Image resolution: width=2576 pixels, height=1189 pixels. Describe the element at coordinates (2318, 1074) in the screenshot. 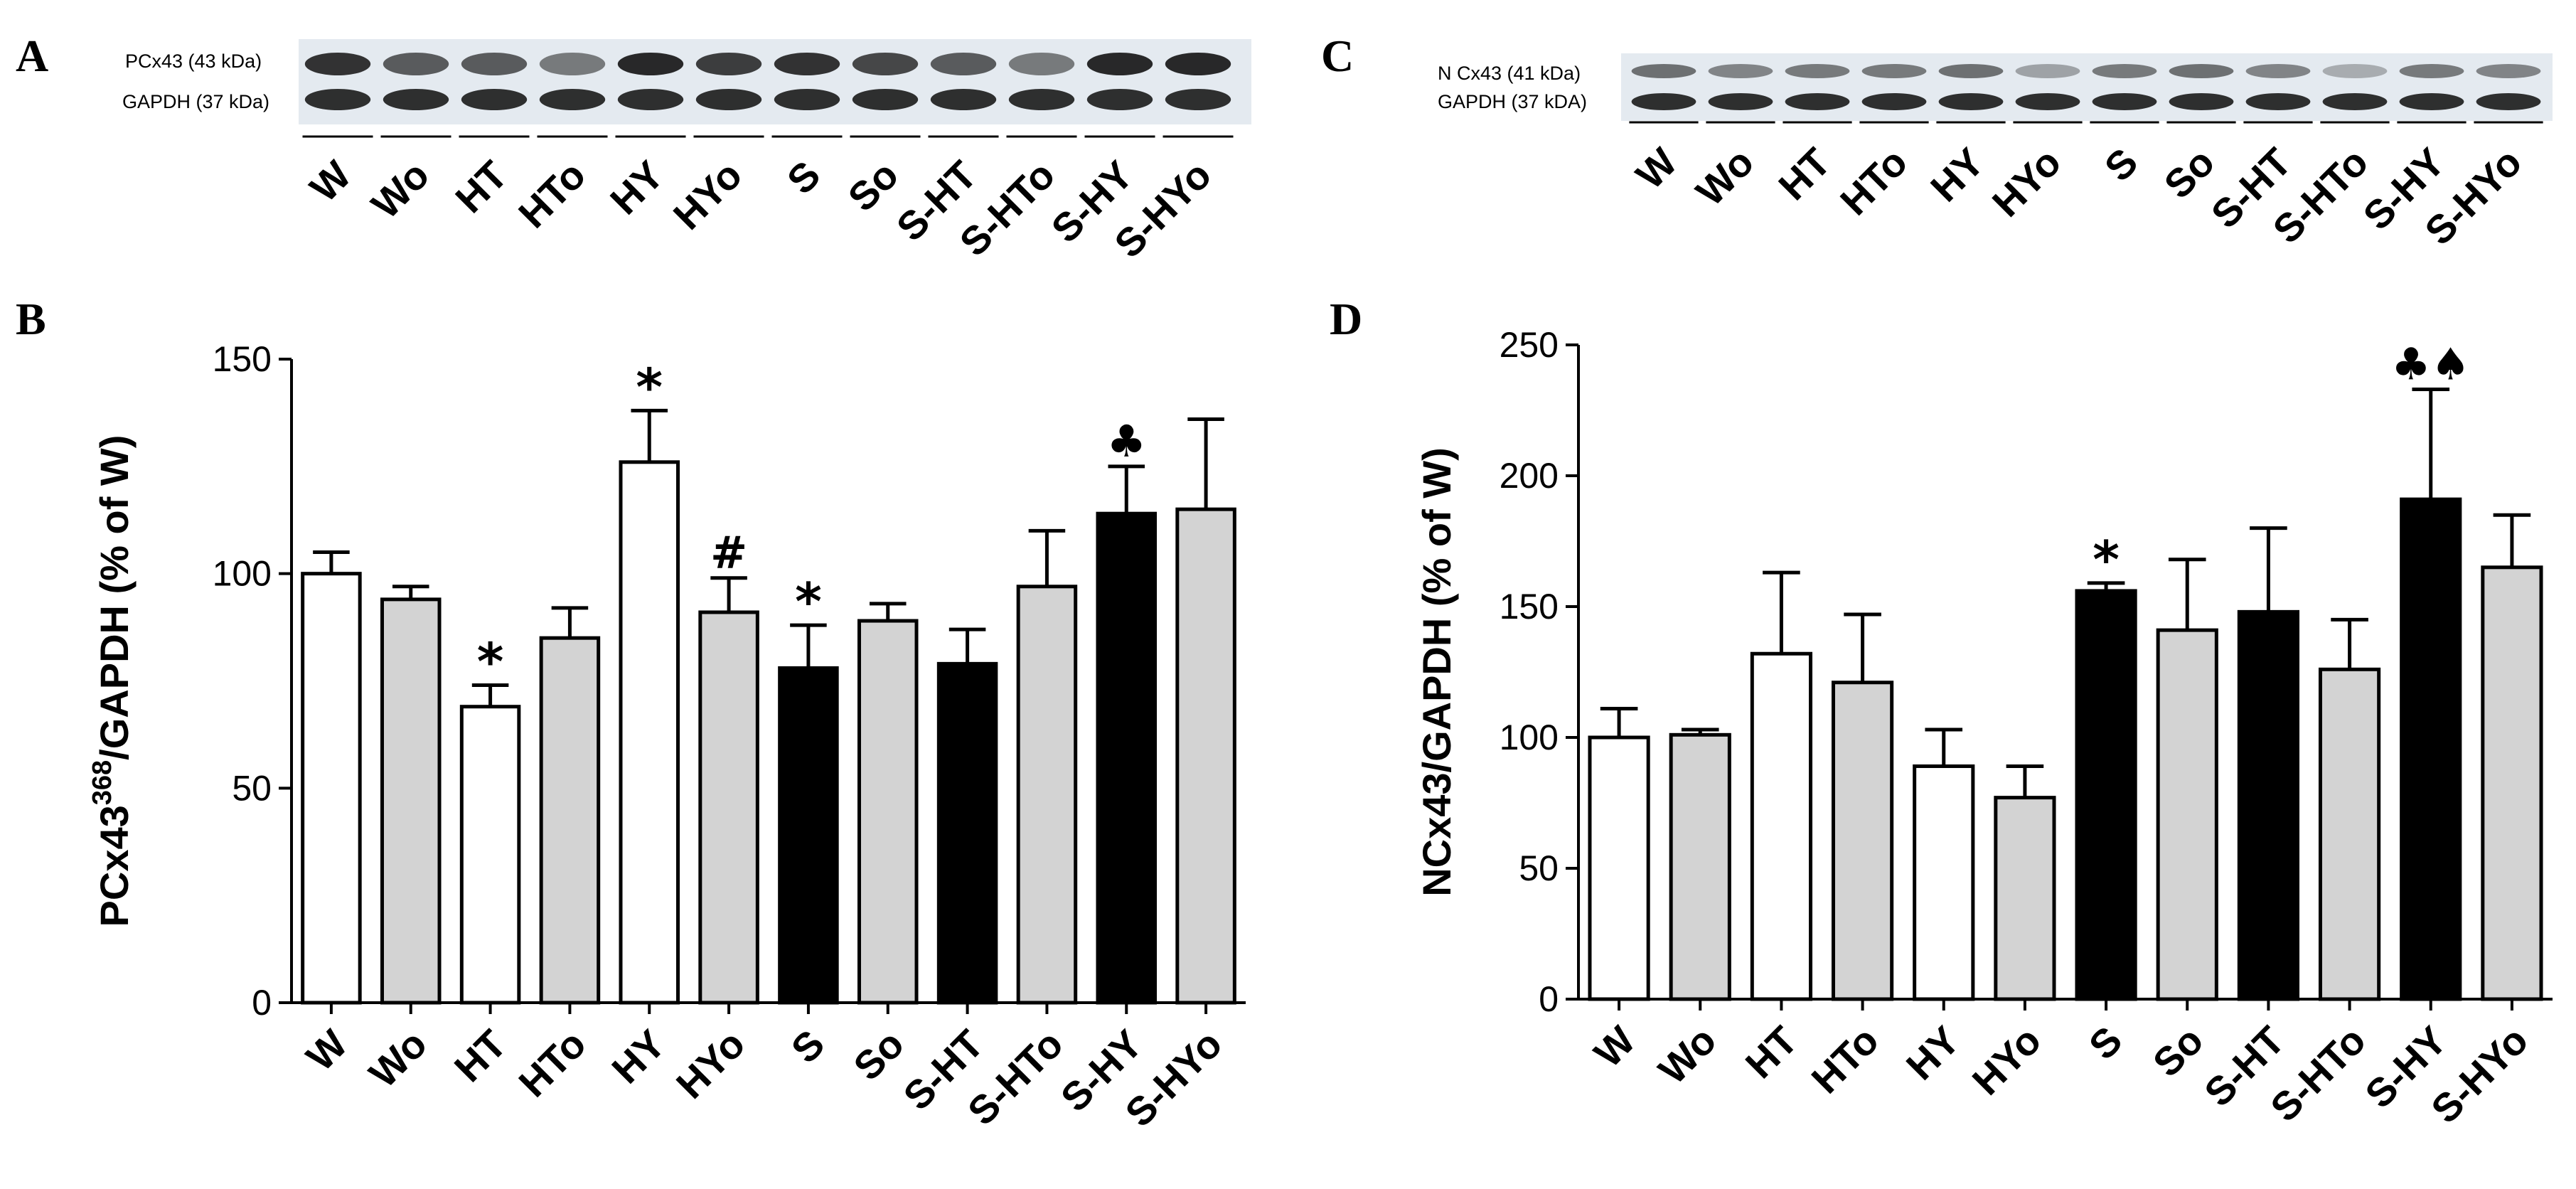

I see `x-tick-label: S-HTo` at that location.